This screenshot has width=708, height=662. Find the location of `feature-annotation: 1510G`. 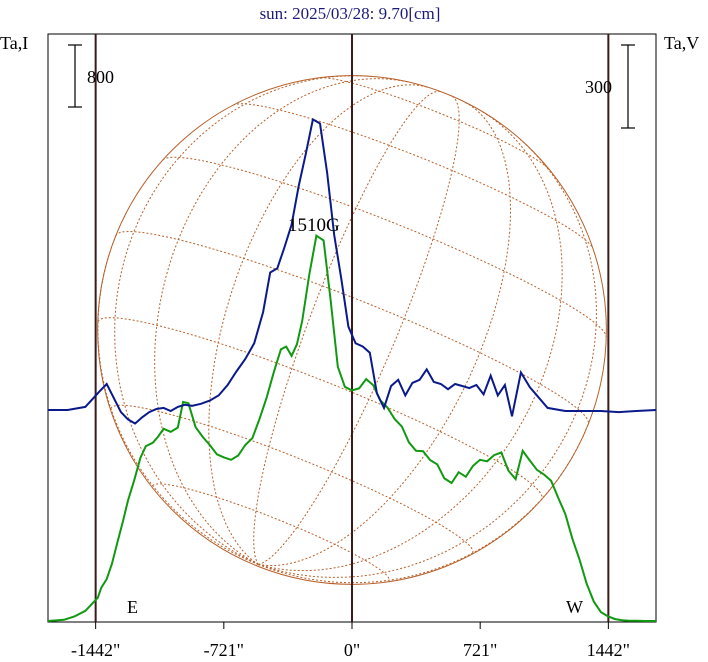

feature-annotation: 1510G is located at coordinates (314, 225).